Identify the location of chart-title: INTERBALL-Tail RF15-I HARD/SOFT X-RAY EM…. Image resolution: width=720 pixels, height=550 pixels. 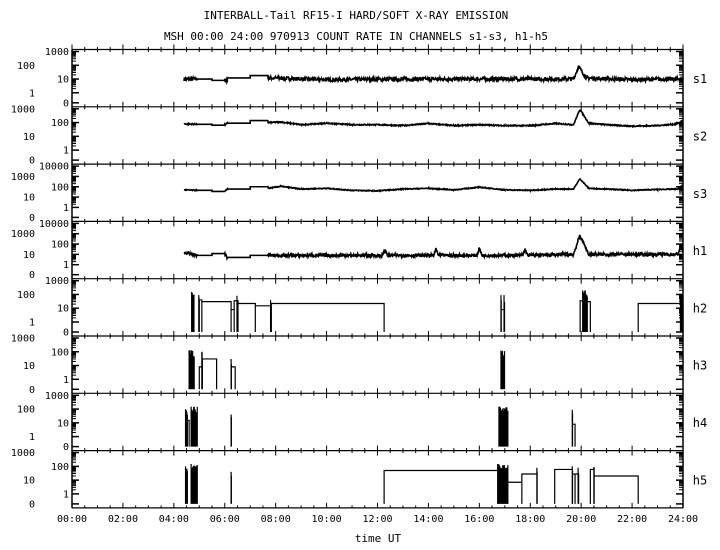
(356, 15).